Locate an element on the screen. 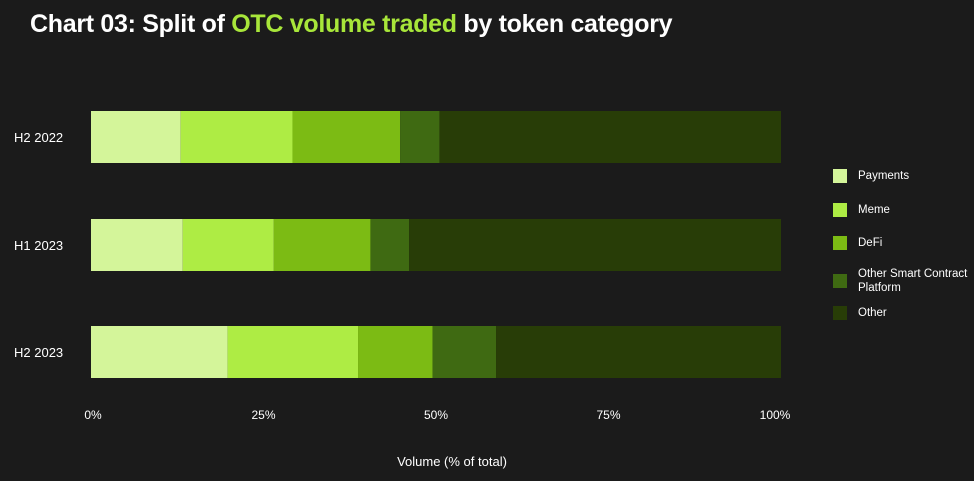  category-label: H2 2023 is located at coordinates (38, 352).